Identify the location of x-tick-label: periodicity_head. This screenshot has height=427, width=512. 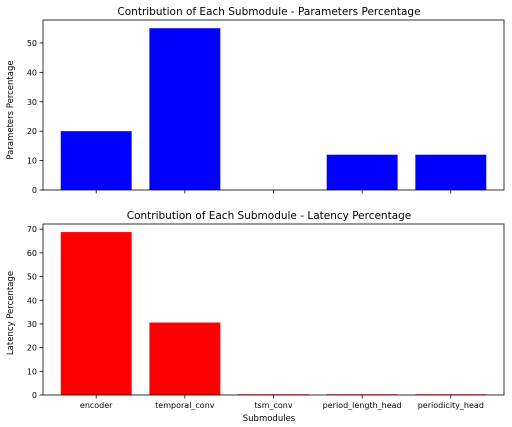
(451, 405).